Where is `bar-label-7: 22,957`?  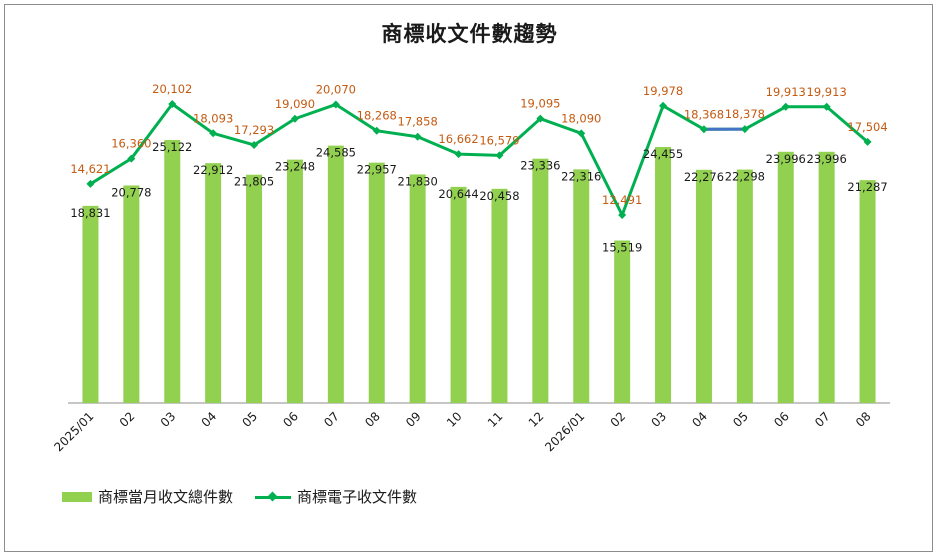 bar-label-7: 22,957 is located at coordinates (377, 170).